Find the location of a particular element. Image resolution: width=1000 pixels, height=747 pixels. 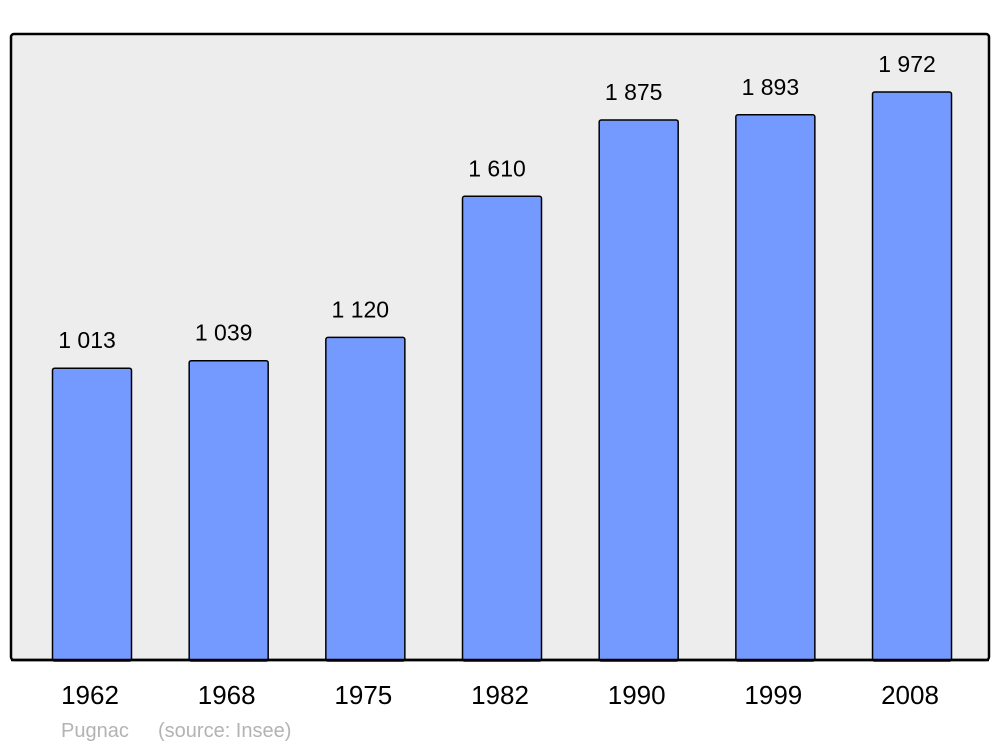

value-label-1975: 1 120 is located at coordinates (361, 309).